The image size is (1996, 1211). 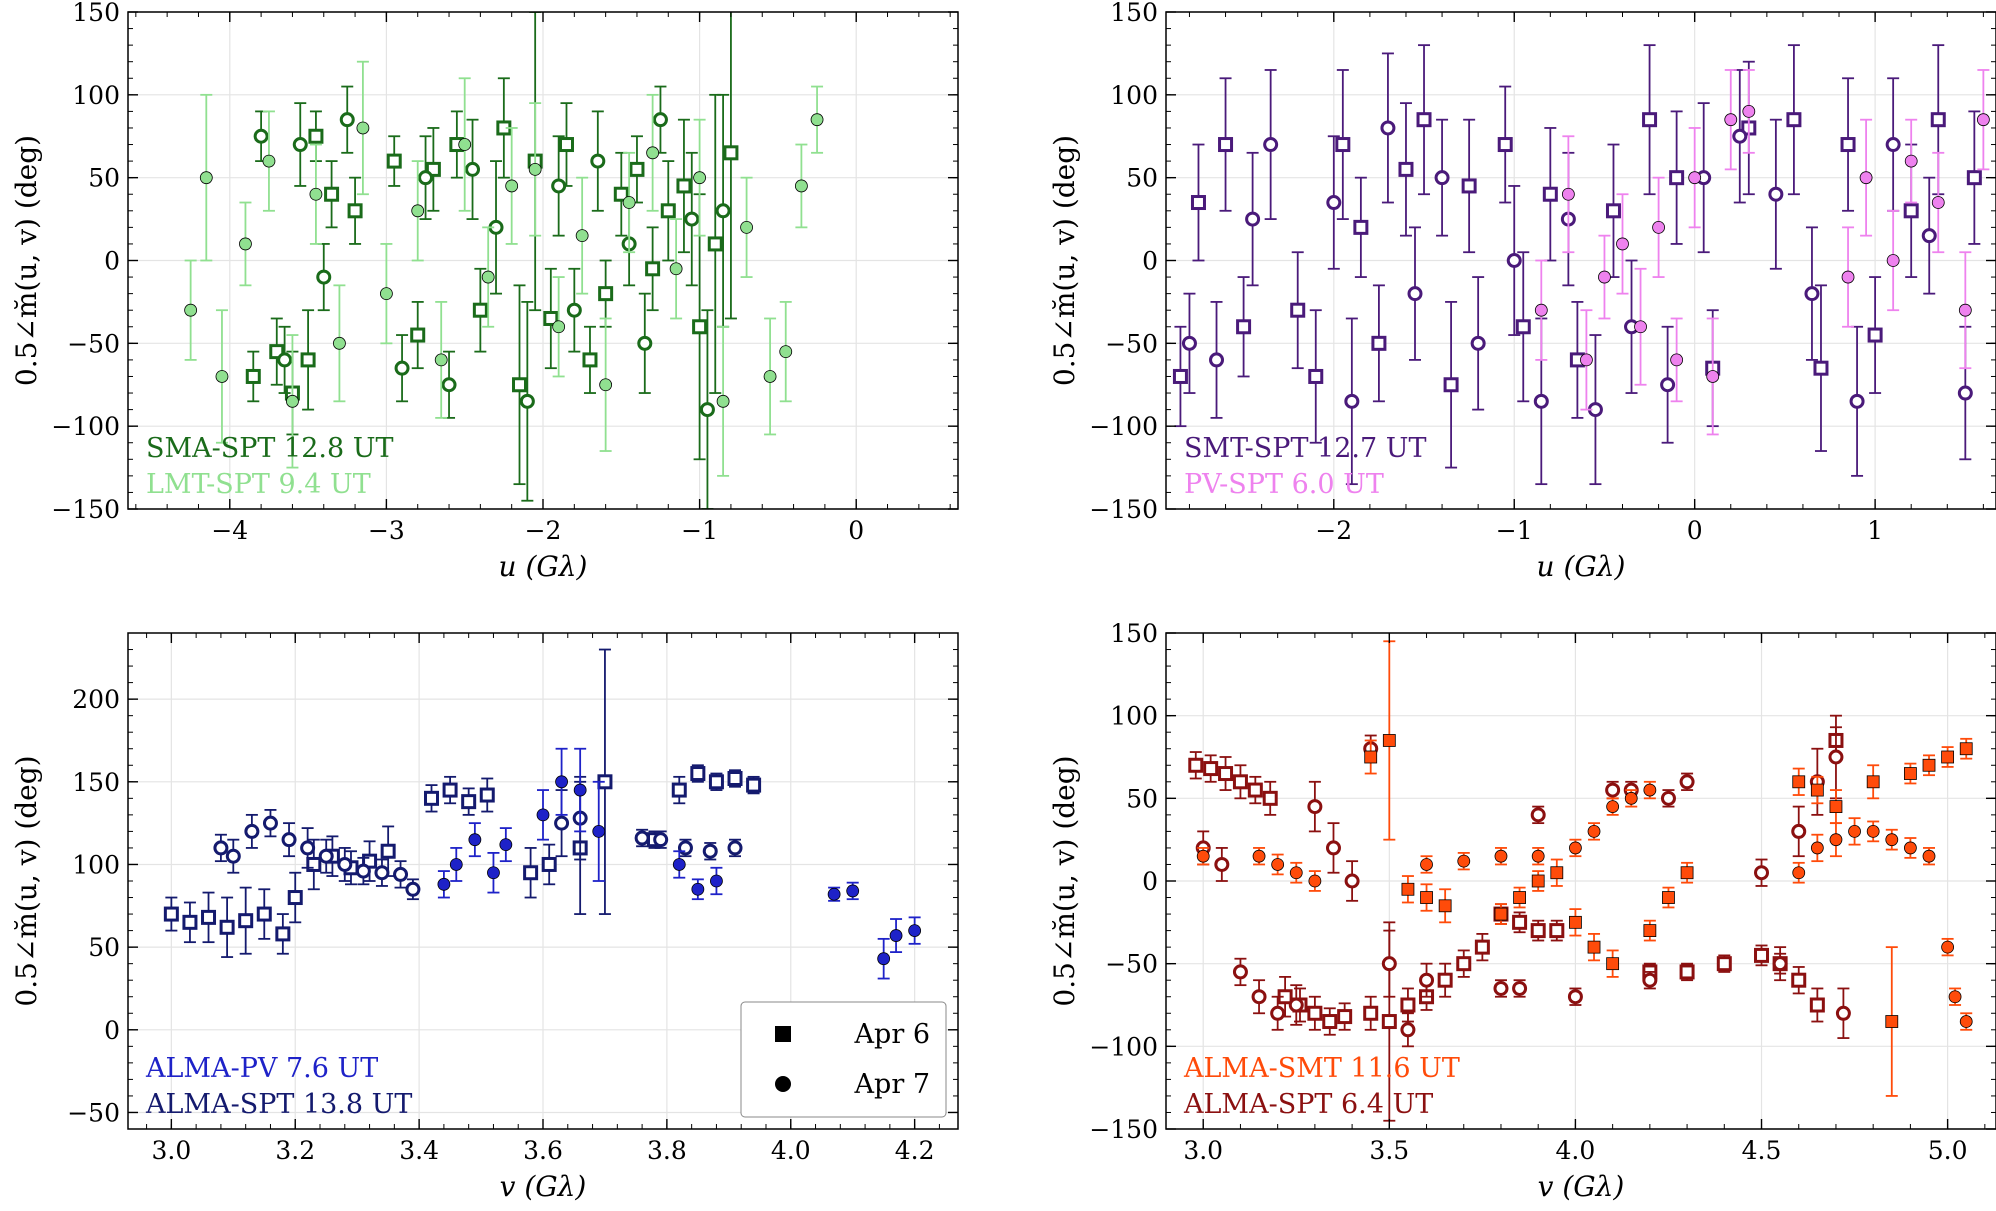 What do you see at coordinates (419, 1150) in the screenshot?
I see `x-tick-label: 3.4` at bounding box center [419, 1150].